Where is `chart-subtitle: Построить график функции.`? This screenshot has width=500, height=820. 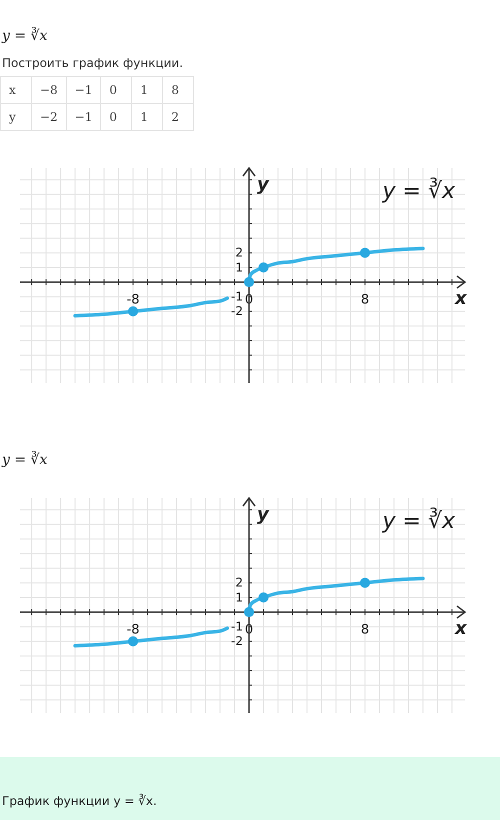 chart-subtitle: Построить график функции. is located at coordinates (93, 63).